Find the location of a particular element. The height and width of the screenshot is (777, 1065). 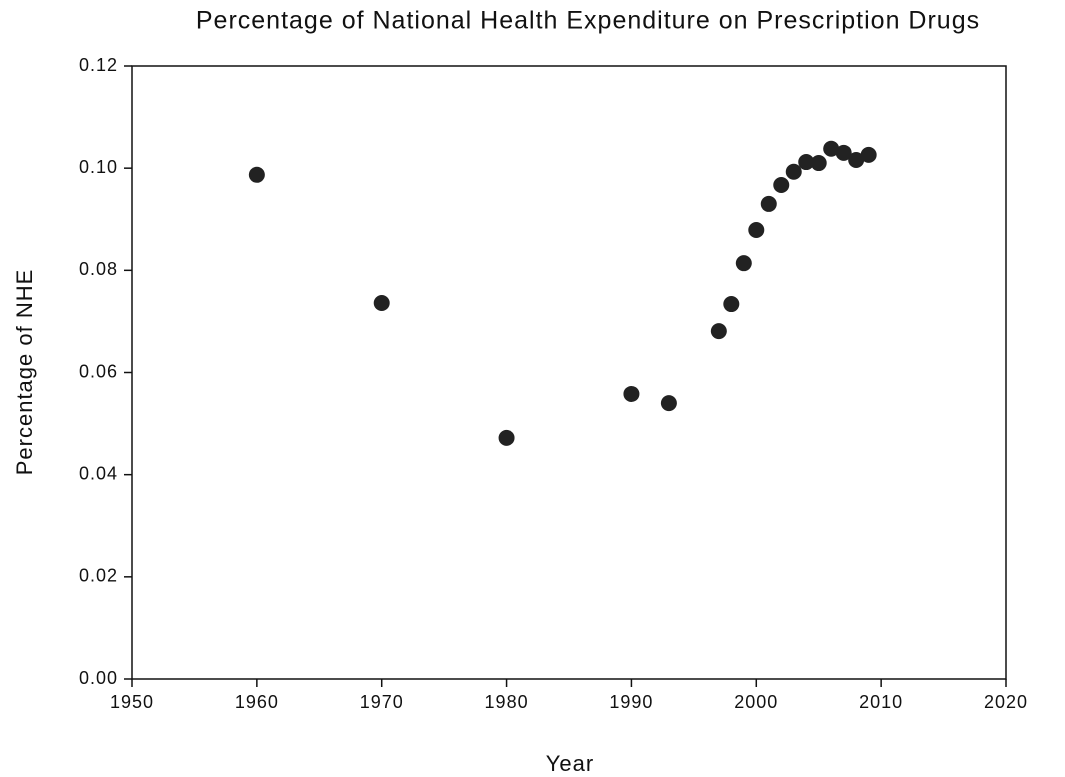

y-tick-label: 0.04 is located at coordinates (98, 473).